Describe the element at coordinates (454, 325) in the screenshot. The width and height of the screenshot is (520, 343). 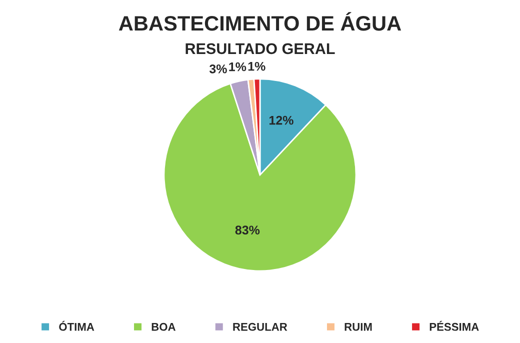
I see `legend-label: PÉSSIMA` at that location.